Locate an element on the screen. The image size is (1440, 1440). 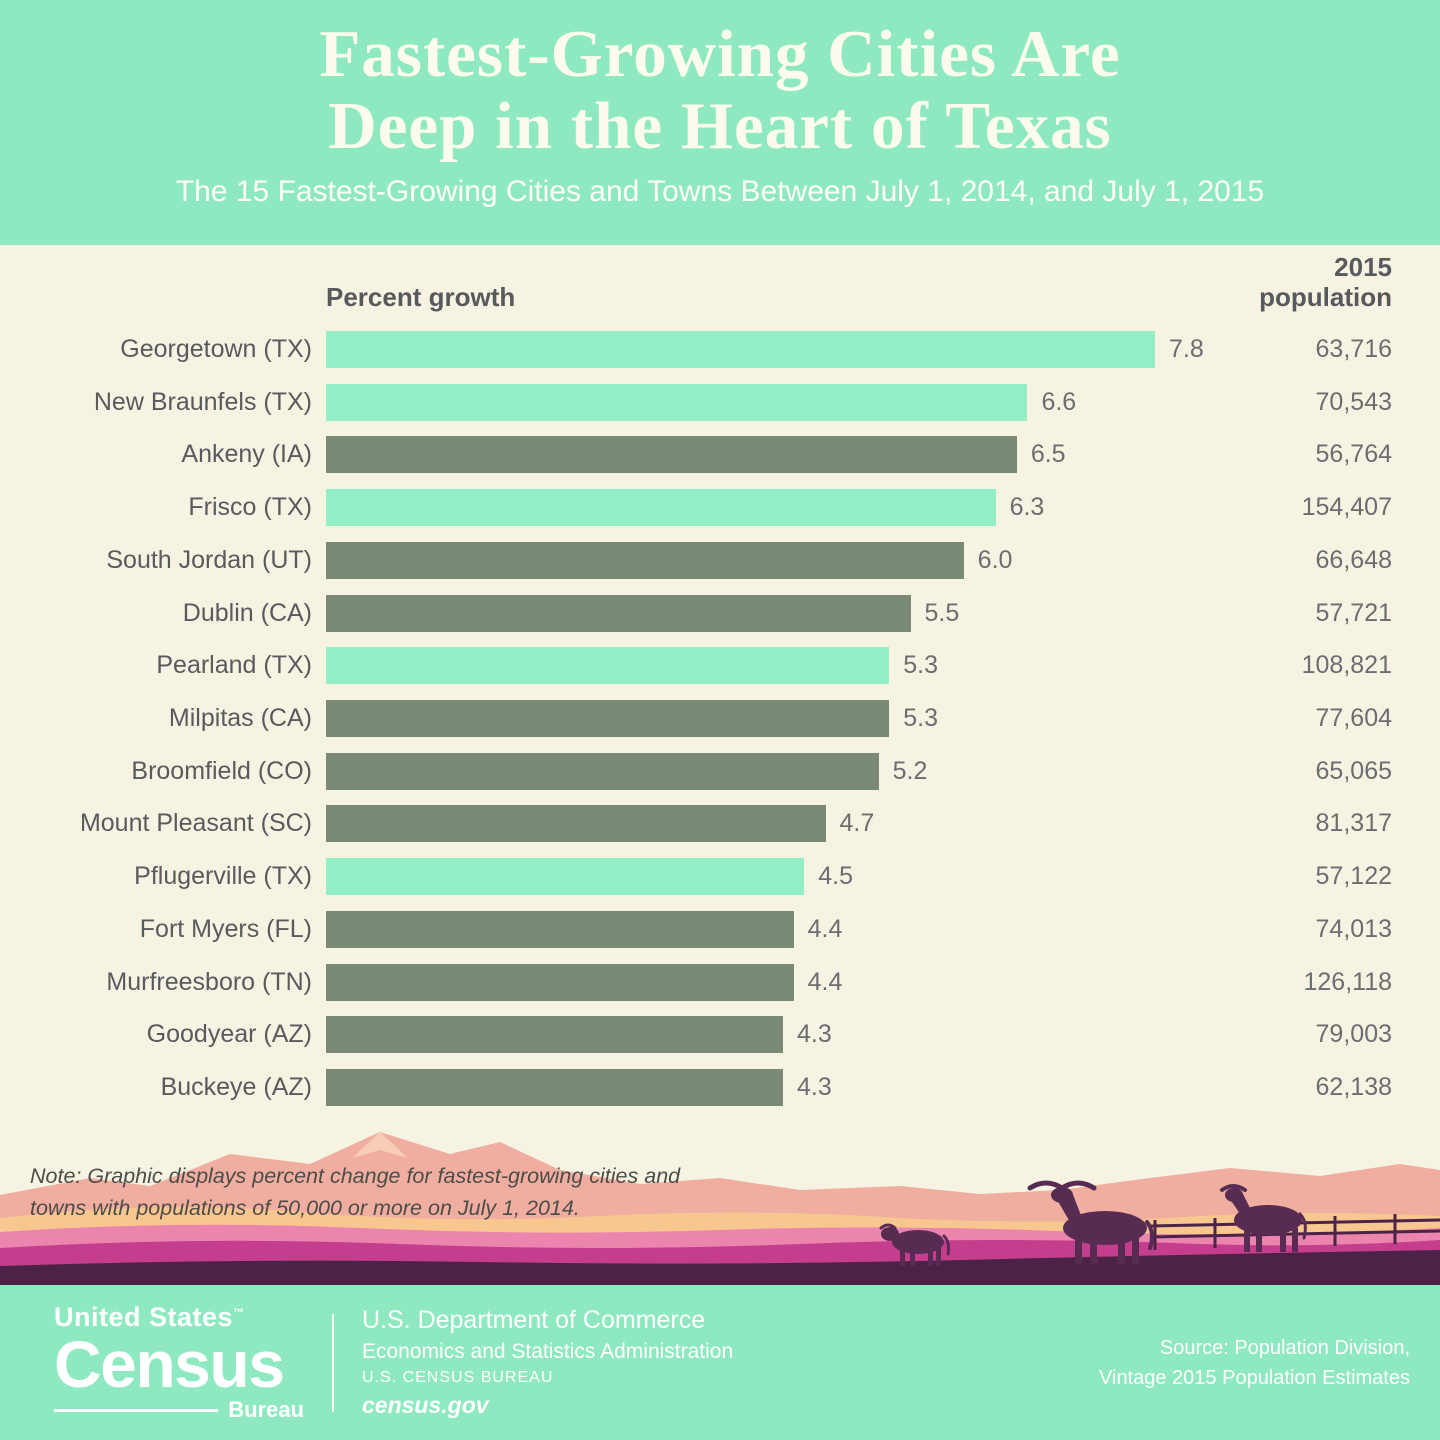
title-line-2: Deep in the Heart of Texas is located at coordinates (720, 126).